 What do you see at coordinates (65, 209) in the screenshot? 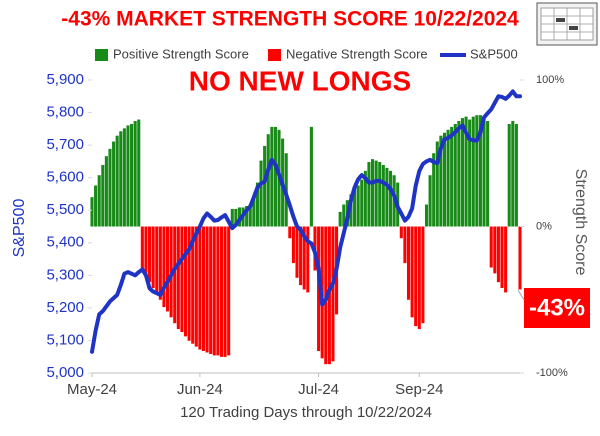
I see `y-tick-label: 5,500` at bounding box center [65, 209].